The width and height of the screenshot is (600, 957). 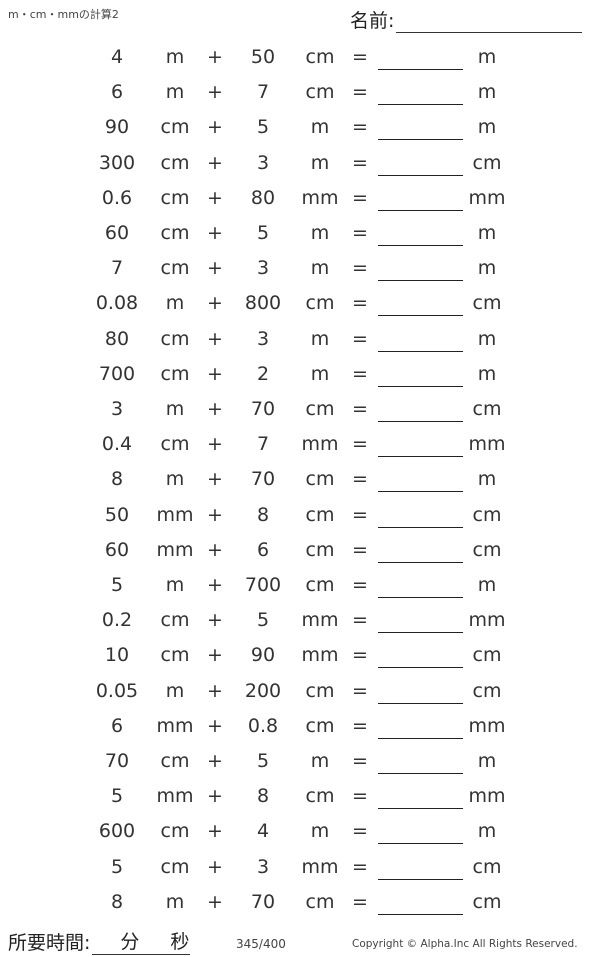 I want to click on first-number: 4, so click(x=117, y=57).